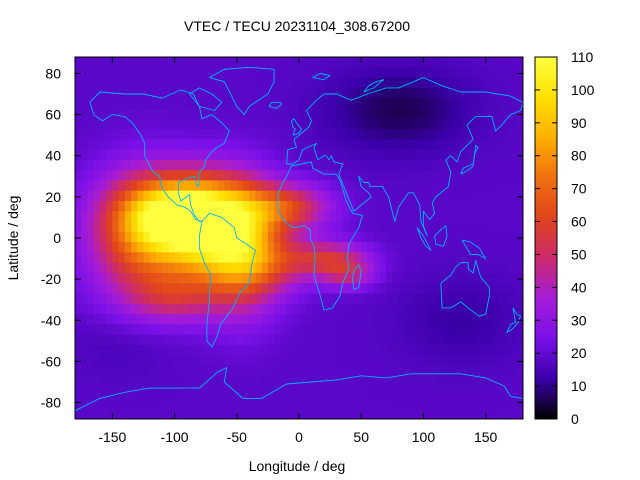 Image resolution: width=640 pixels, height=480 pixels. What do you see at coordinates (159, 155) in the screenshot?
I see `coastline-north-america` at bounding box center [159, 155].